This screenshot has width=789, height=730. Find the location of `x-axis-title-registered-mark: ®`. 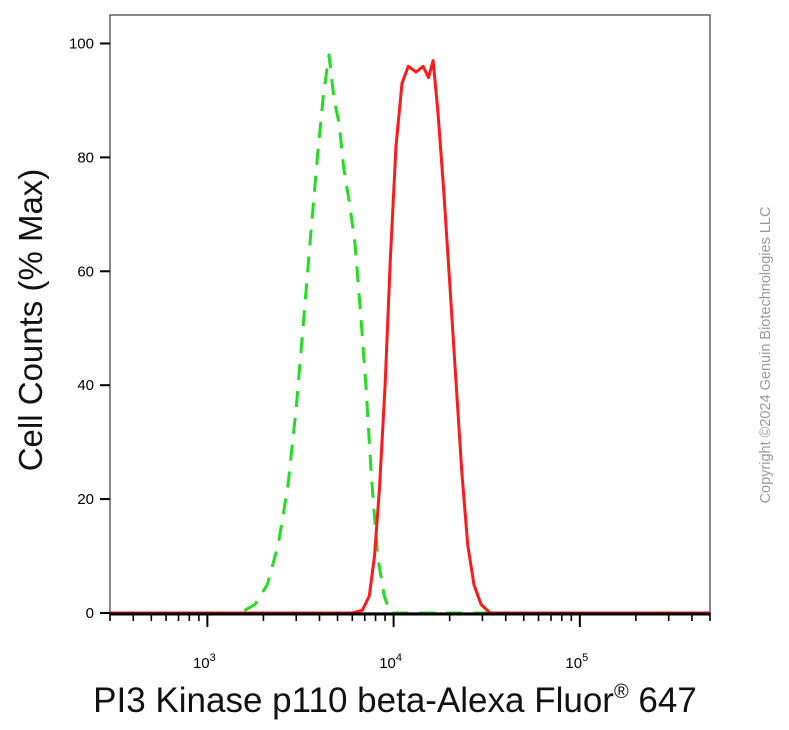

x-axis-title-registered-mark: ® is located at coordinates (621, 692).